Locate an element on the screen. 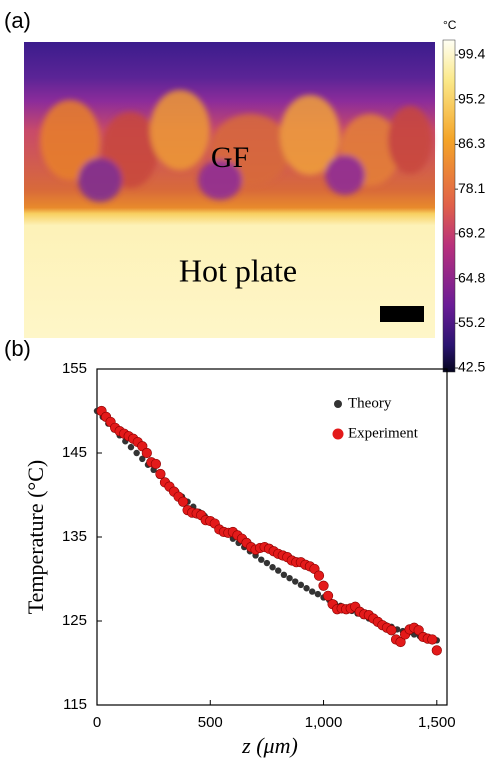 The image size is (491, 767). colorbar-unit: °C is located at coordinates (450, 25).